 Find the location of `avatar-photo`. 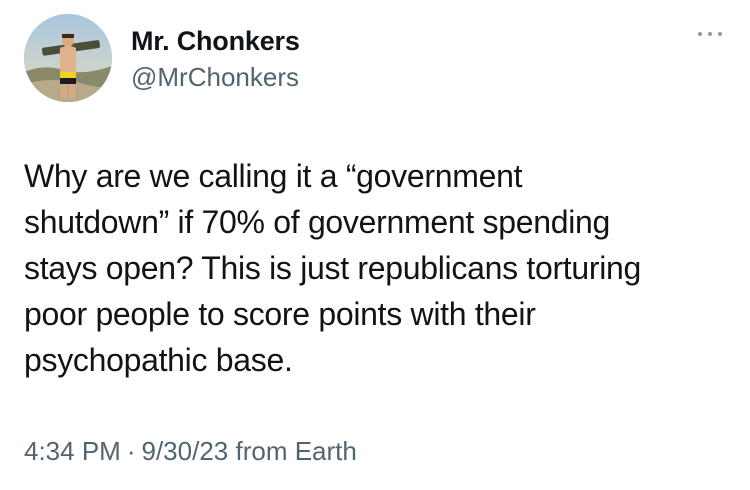

avatar-photo is located at coordinates (68, 58).